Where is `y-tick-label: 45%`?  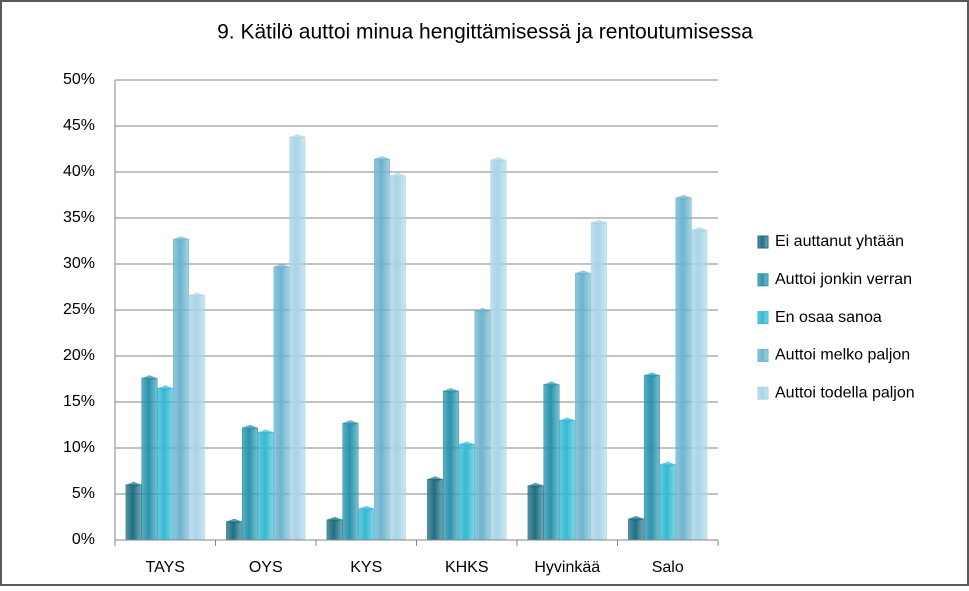 y-tick-label: 45% is located at coordinates (79, 125).